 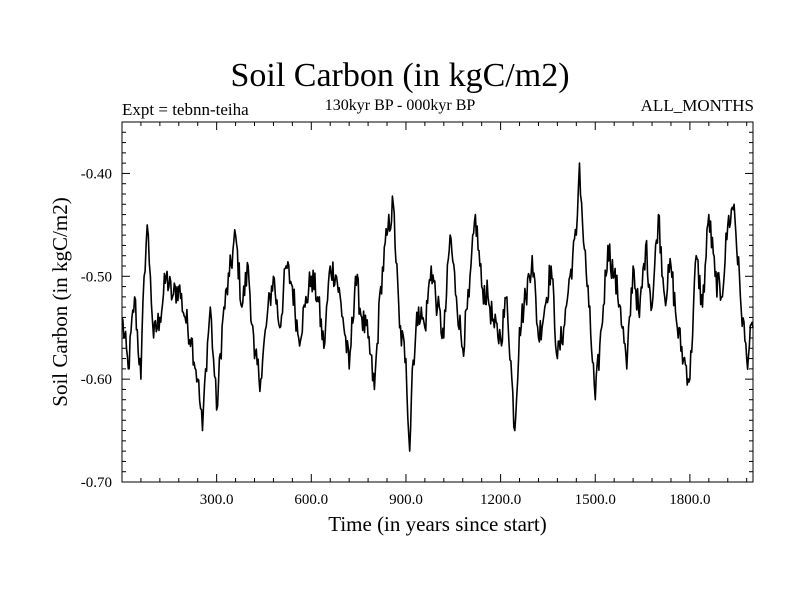 I want to click on y-tick-label: -0.60, so click(x=96, y=380).